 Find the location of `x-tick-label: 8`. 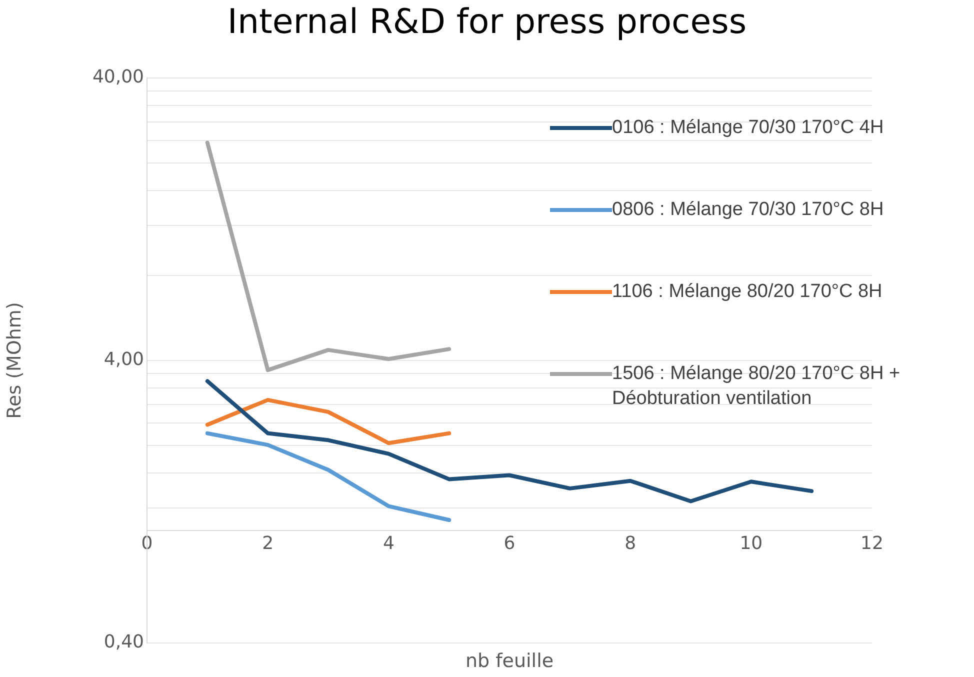

x-tick-label: 8 is located at coordinates (630, 543).